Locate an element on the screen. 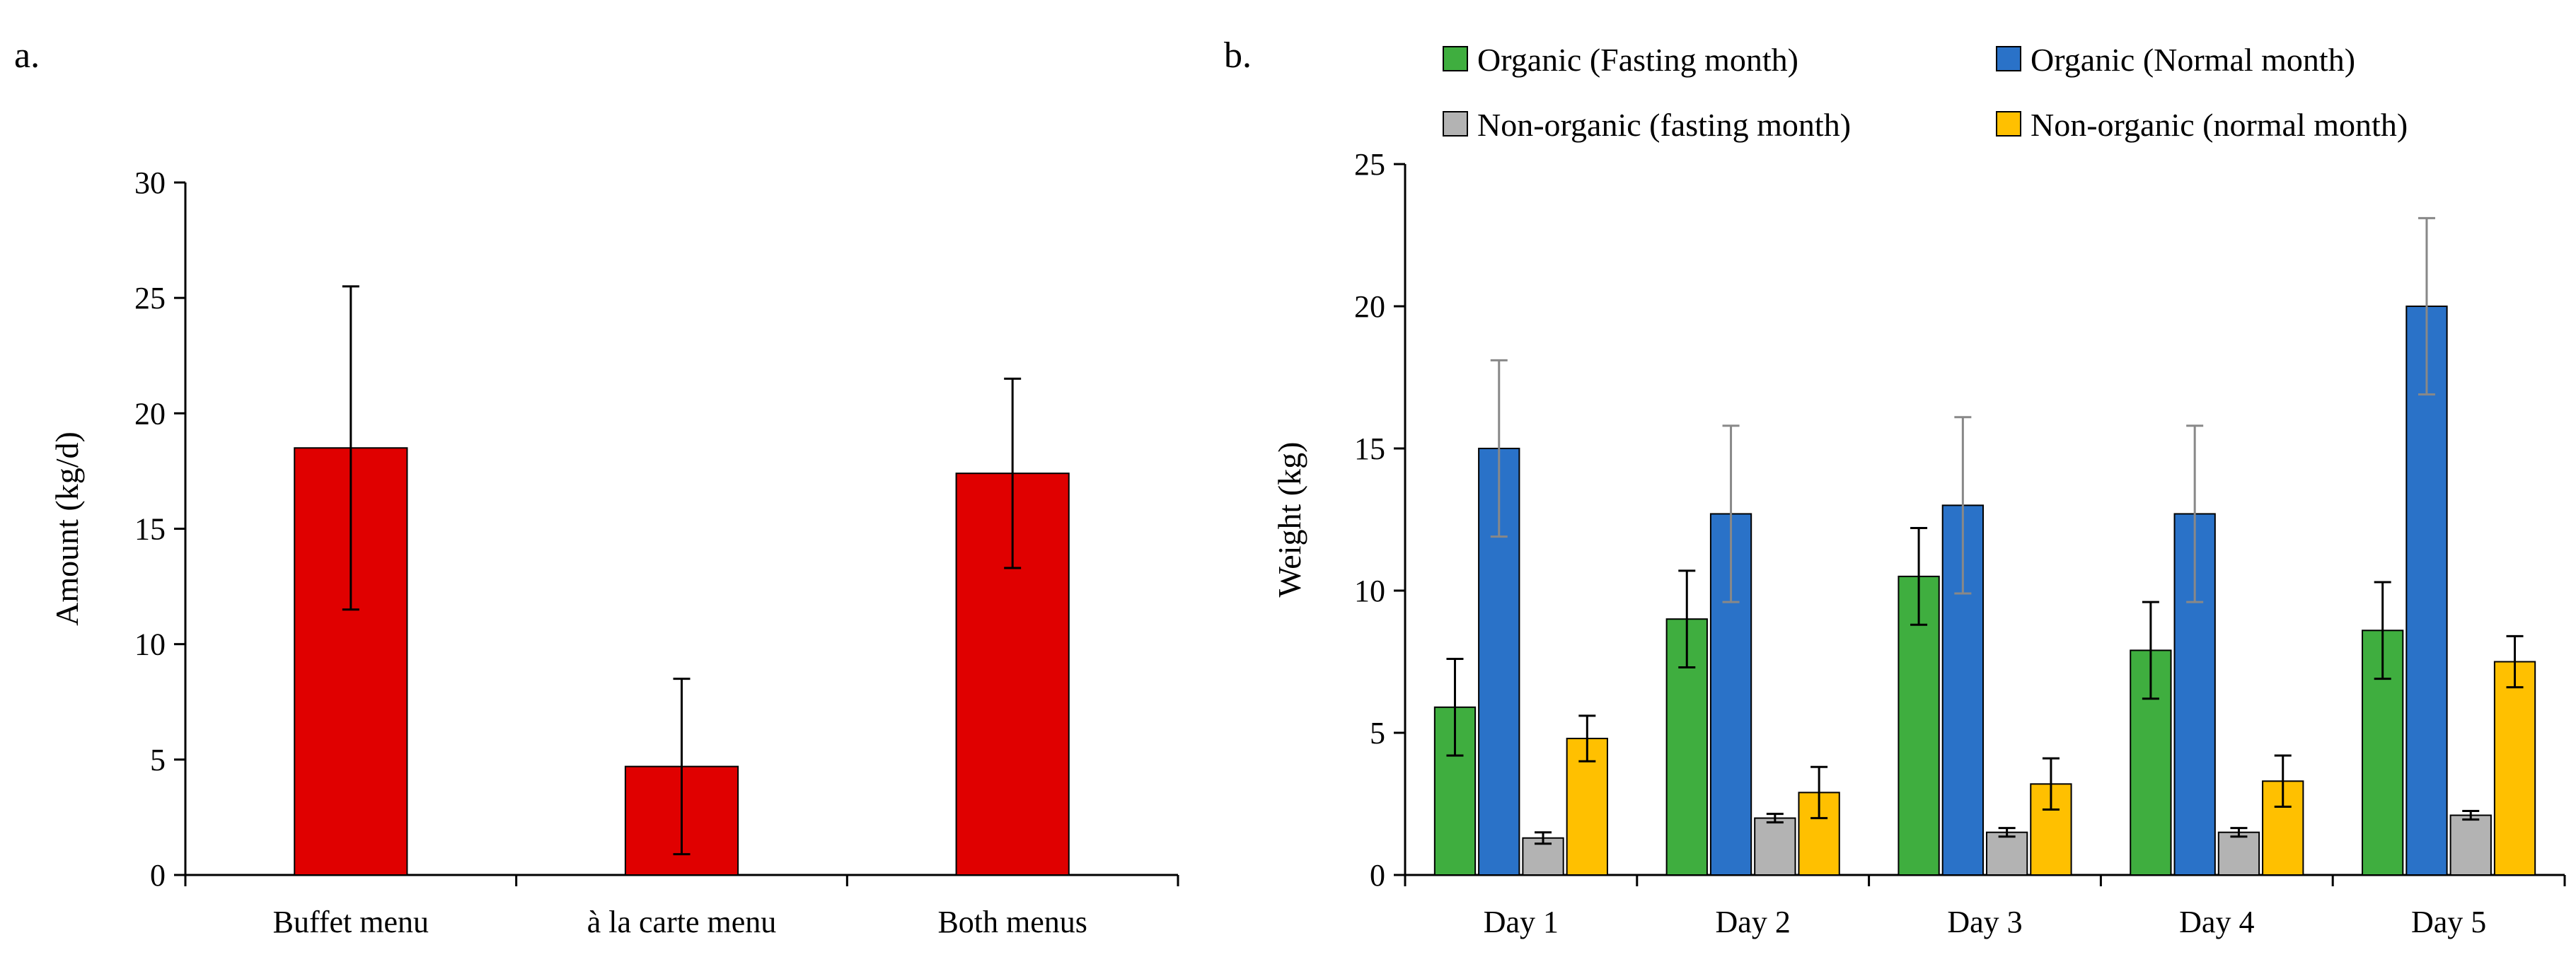  legend-label-nonorganic-normal: Non-organic (normal month) is located at coordinates (2219, 125).